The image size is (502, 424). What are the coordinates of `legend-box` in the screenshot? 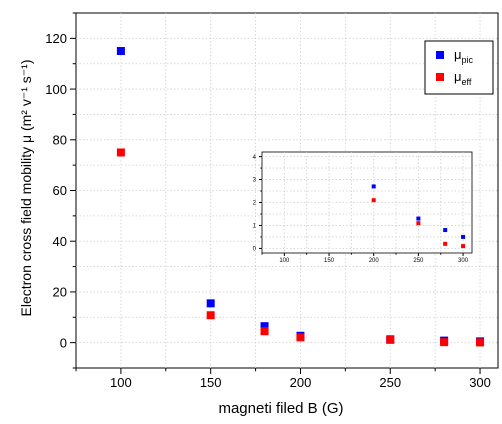 It's located at (459, 67).